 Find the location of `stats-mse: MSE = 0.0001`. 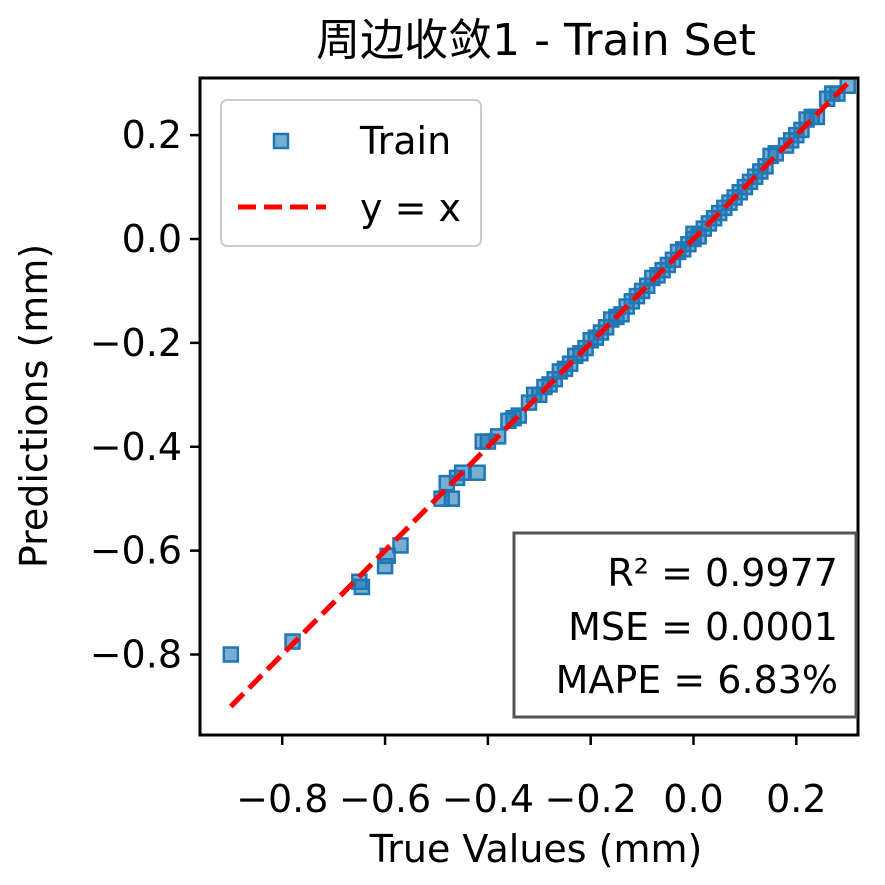

stats-mse: MSE = 0.0001 is located at coordinates (703, 627).